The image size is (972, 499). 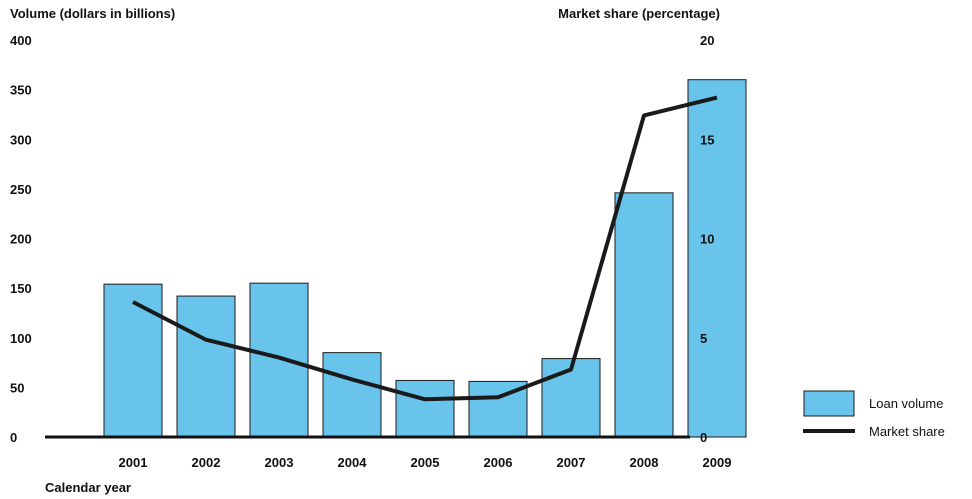 What do you see at coordinates (21, 189) in the screenshot?
I see `y-tick-label-250: 250` at bounding box center [21, 189].